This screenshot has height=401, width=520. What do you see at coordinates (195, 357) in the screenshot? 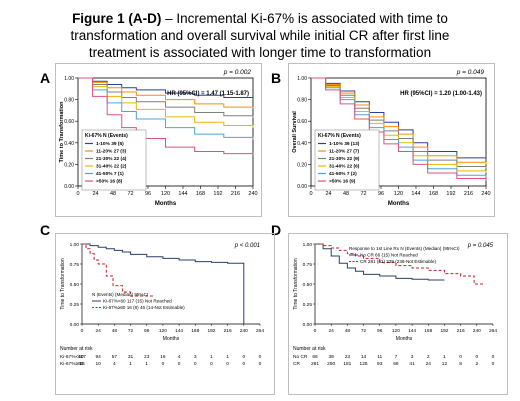
I see `risk-value: 3` at bounding box center [195, 357].